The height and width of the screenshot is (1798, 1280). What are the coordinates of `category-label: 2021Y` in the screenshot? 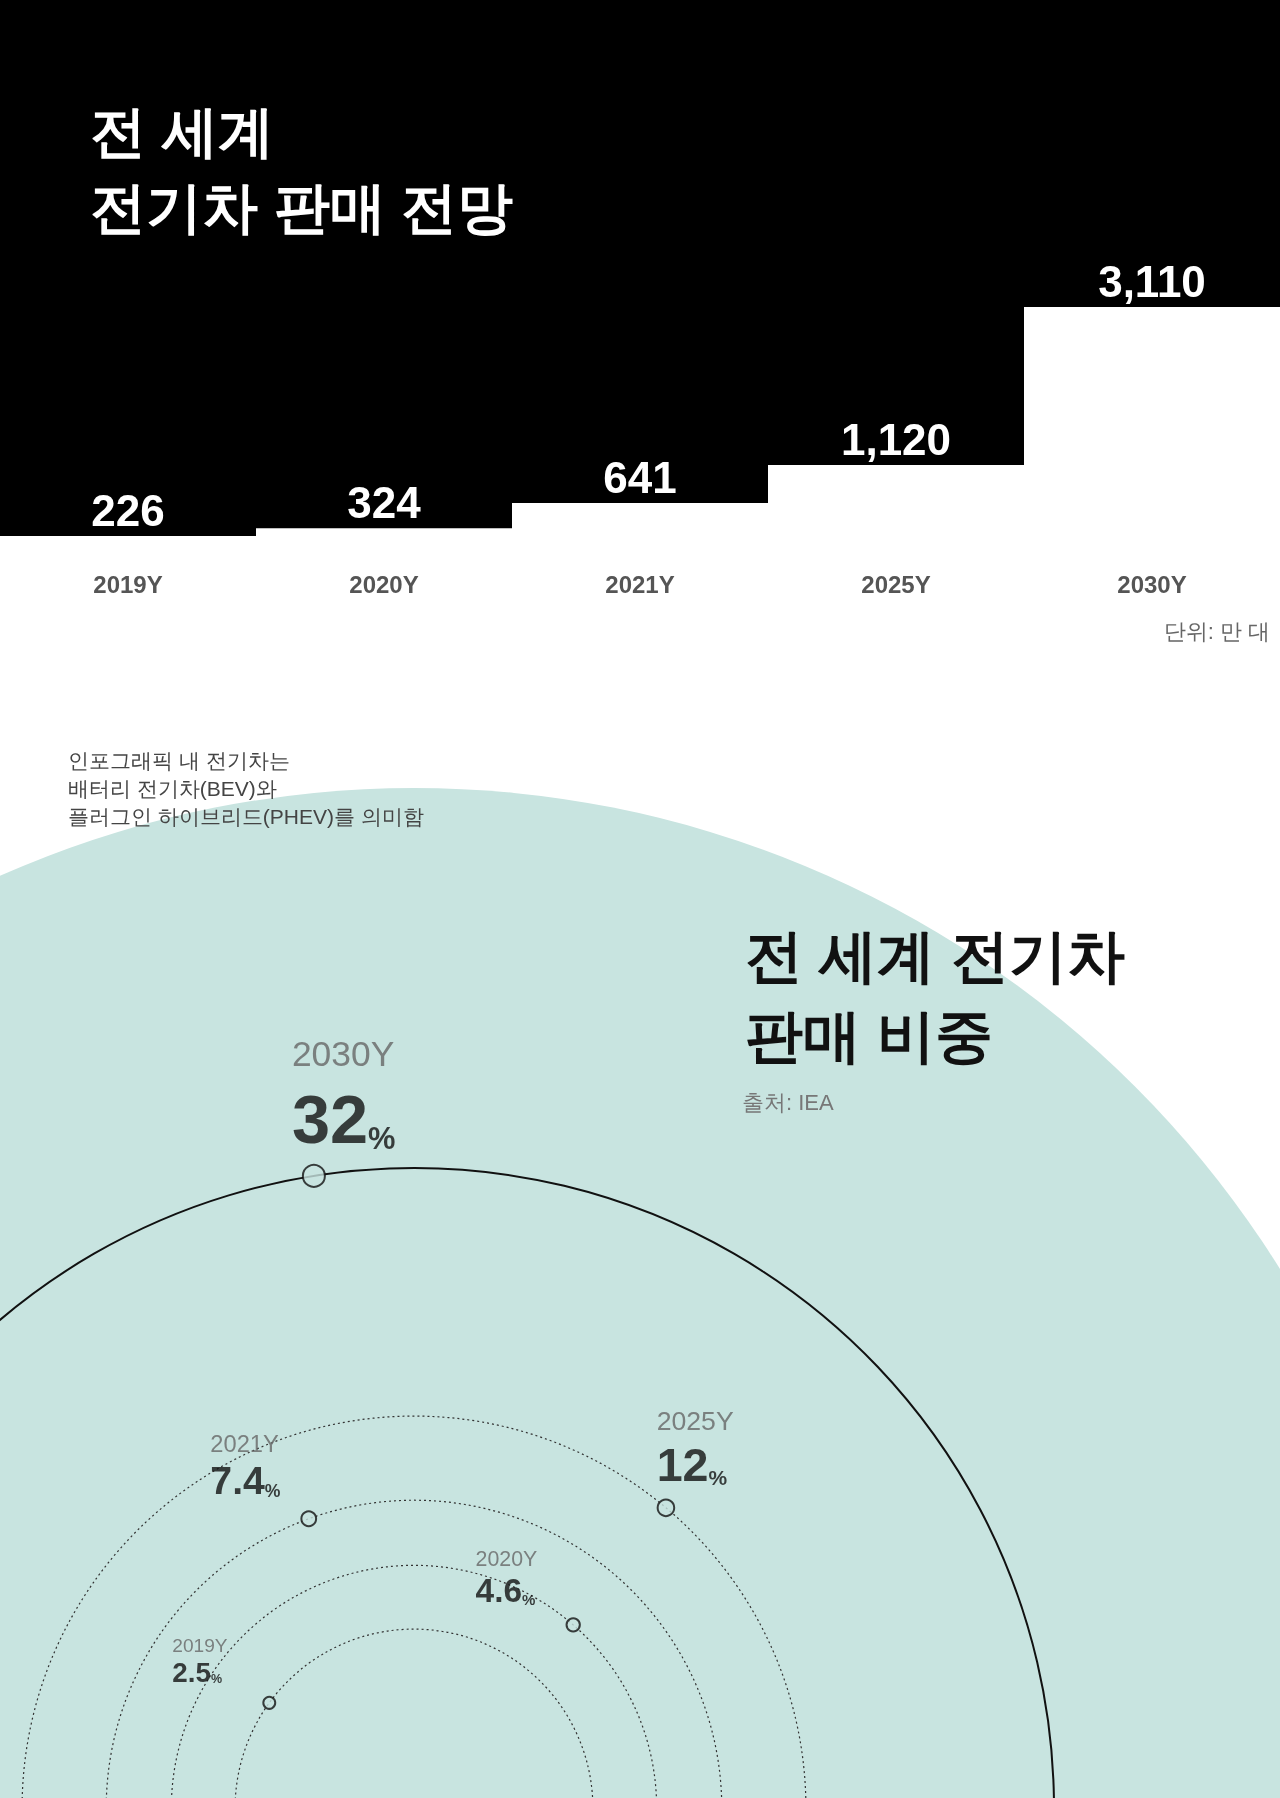 It's located at (245, 1443).